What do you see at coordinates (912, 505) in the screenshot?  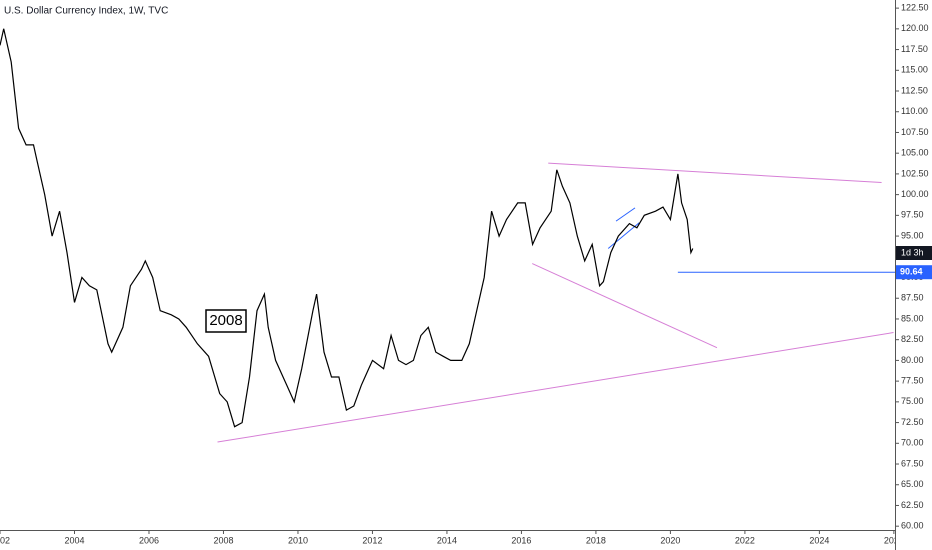 I see `y-tick-label: 62.50` at bounding box center [912, 505].